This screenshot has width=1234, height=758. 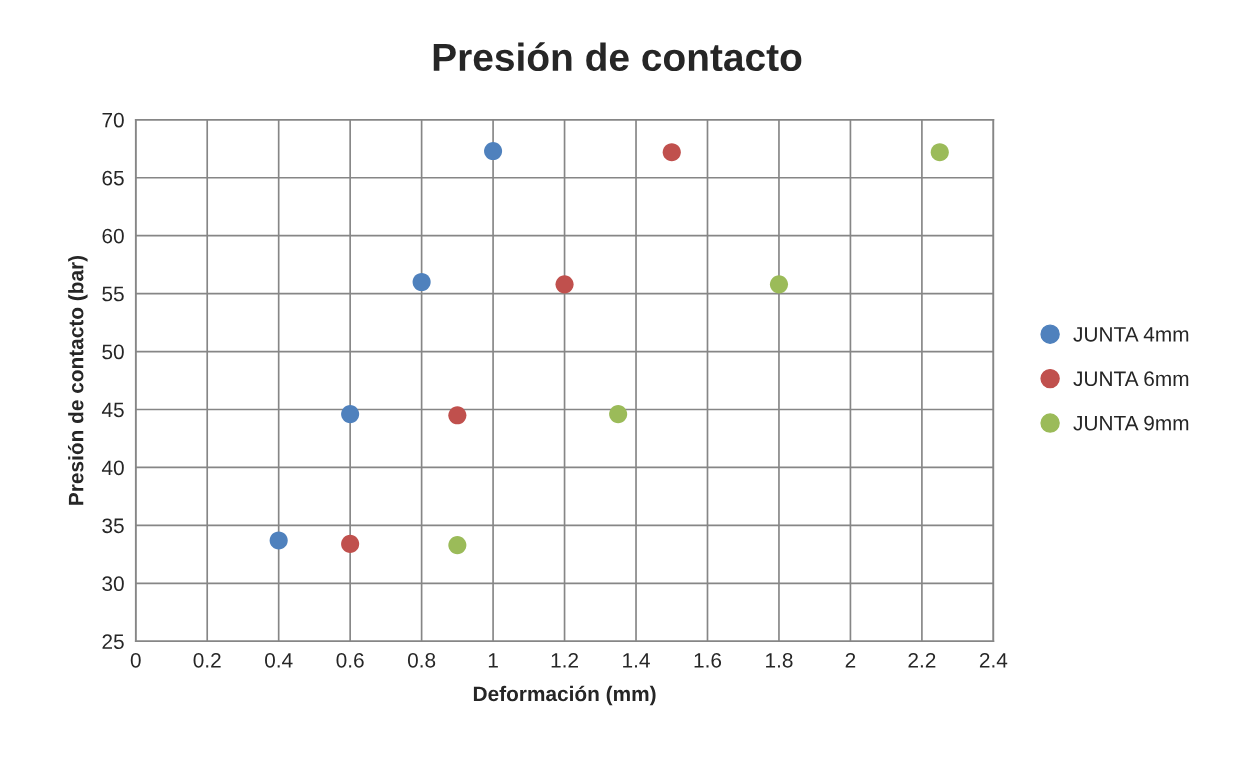 What do you see at coordinates (279, 660) in the screenshot?
I see `x-tick-label: 0.4` at bounding box center [279, 660].